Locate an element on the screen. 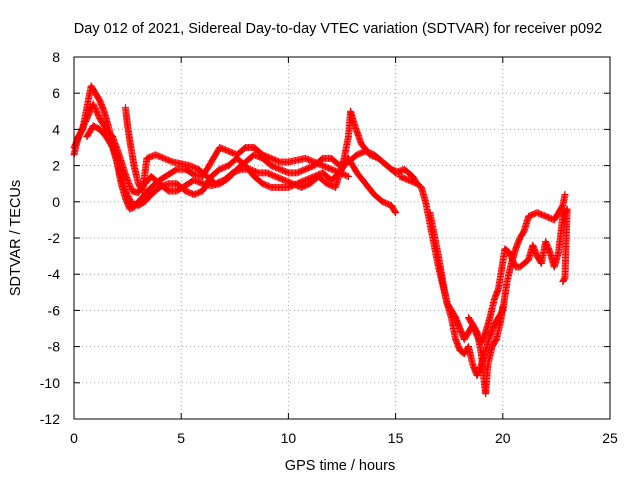  x-tick-label: 20 is located at coordinates (503, 438).